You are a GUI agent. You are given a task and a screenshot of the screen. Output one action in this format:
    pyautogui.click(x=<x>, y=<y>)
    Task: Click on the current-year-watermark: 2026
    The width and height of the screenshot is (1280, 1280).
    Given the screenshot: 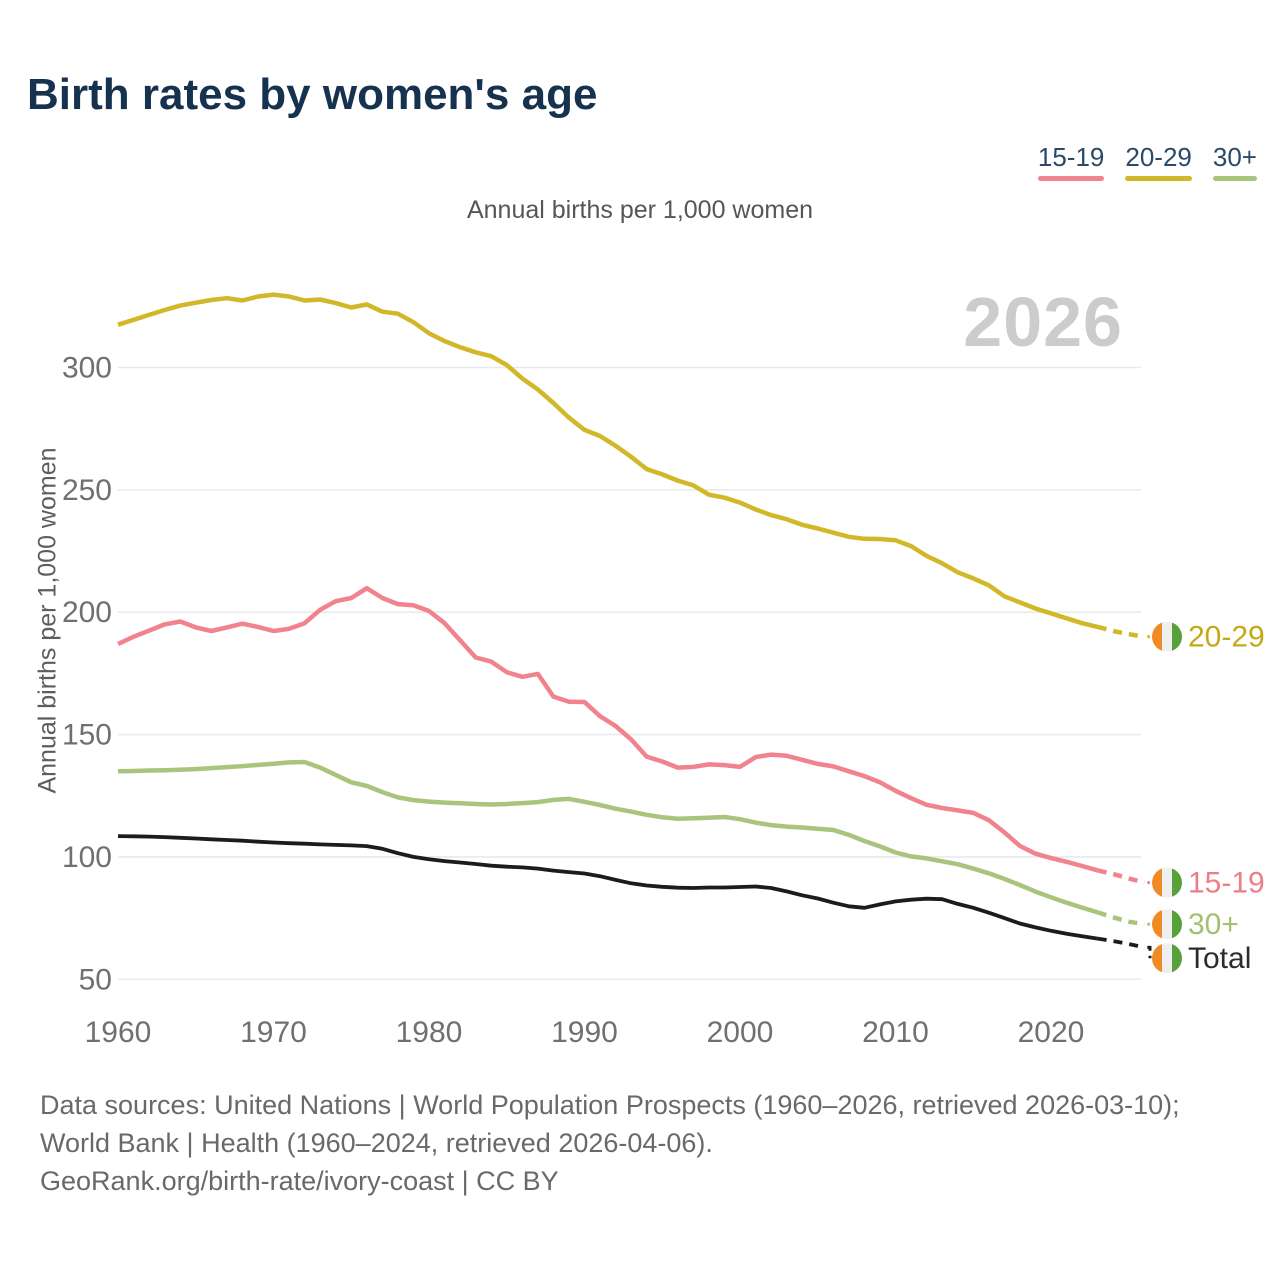 What is the action you would take?
    pyautogui.click(x=1043, y=322)
    